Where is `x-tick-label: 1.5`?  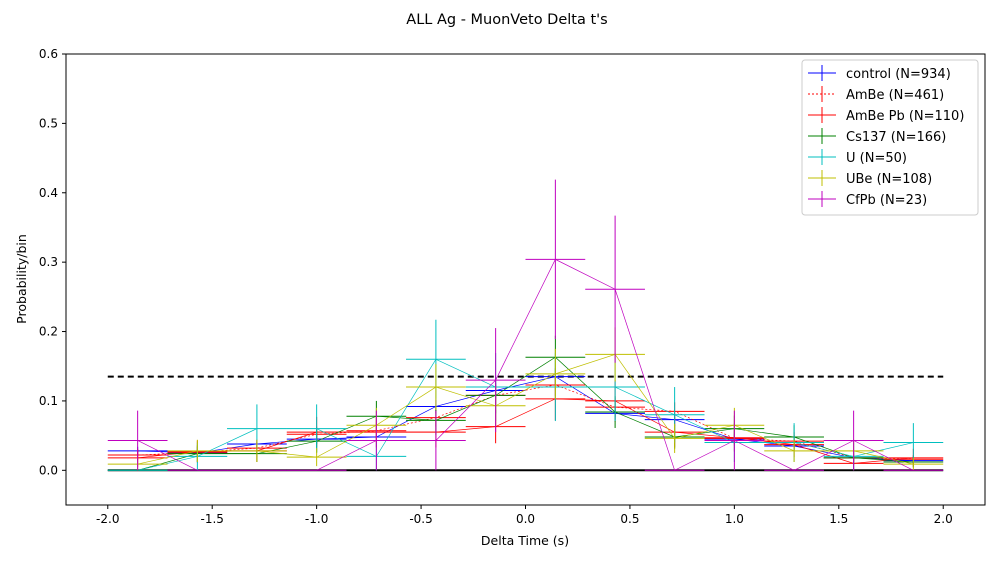
x-tick-label: 1.5 is located at coordinates (838, 519).